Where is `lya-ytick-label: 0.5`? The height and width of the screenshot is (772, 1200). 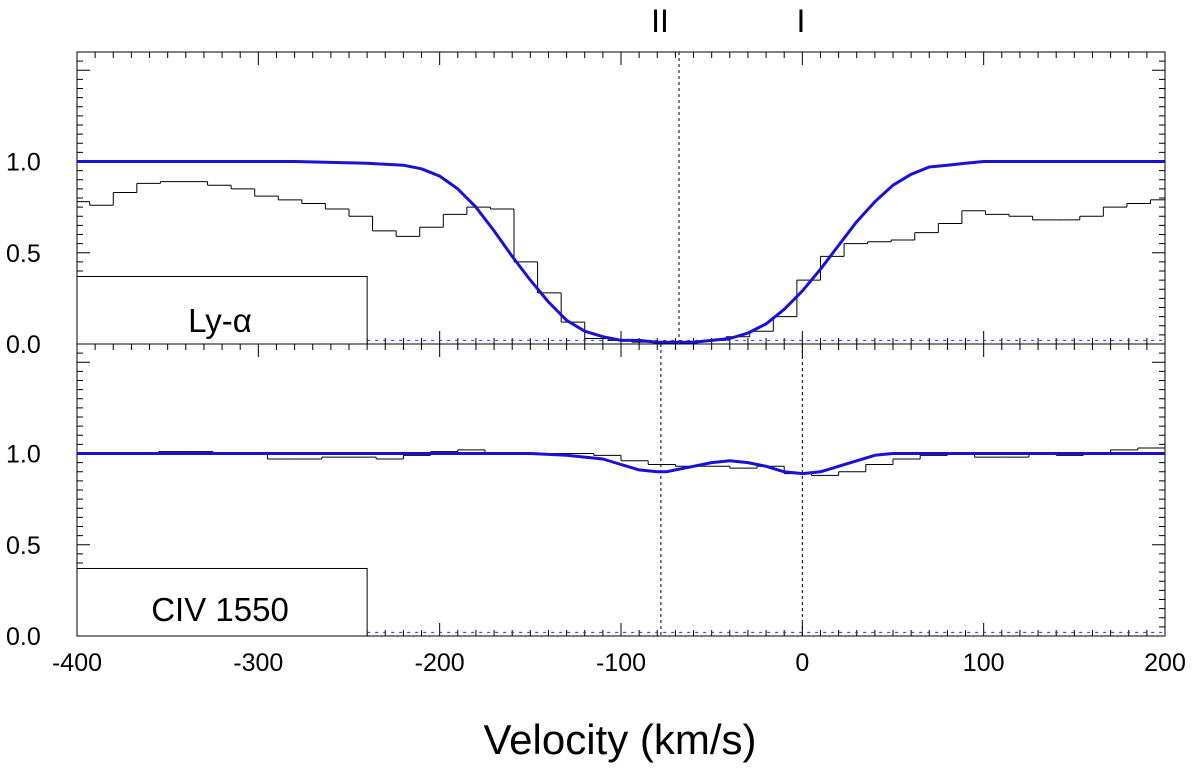
lya-ytick-label: 0.5 is located at coordinates (23, 254).